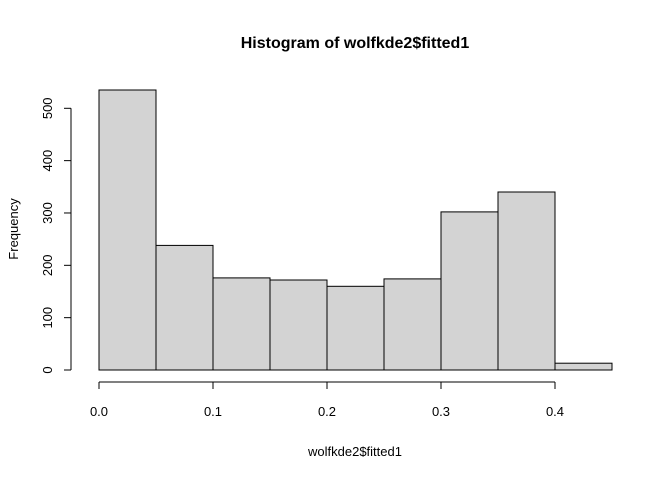 Image resolution: width=672 pixels, height=480 pixels. What do you see at coordinates (47, 369) in the screenshot?
I see `y-tick-label-0: 0` at bounding box center [47, 369].